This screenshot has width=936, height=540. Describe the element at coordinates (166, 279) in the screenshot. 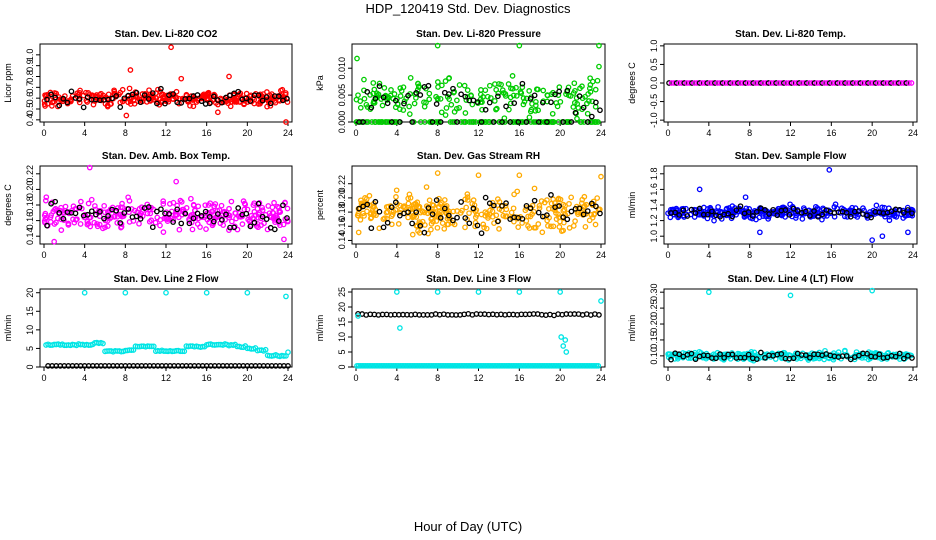

I see `panel-title: Stan. Dev. Line 2 Flow` at that location.